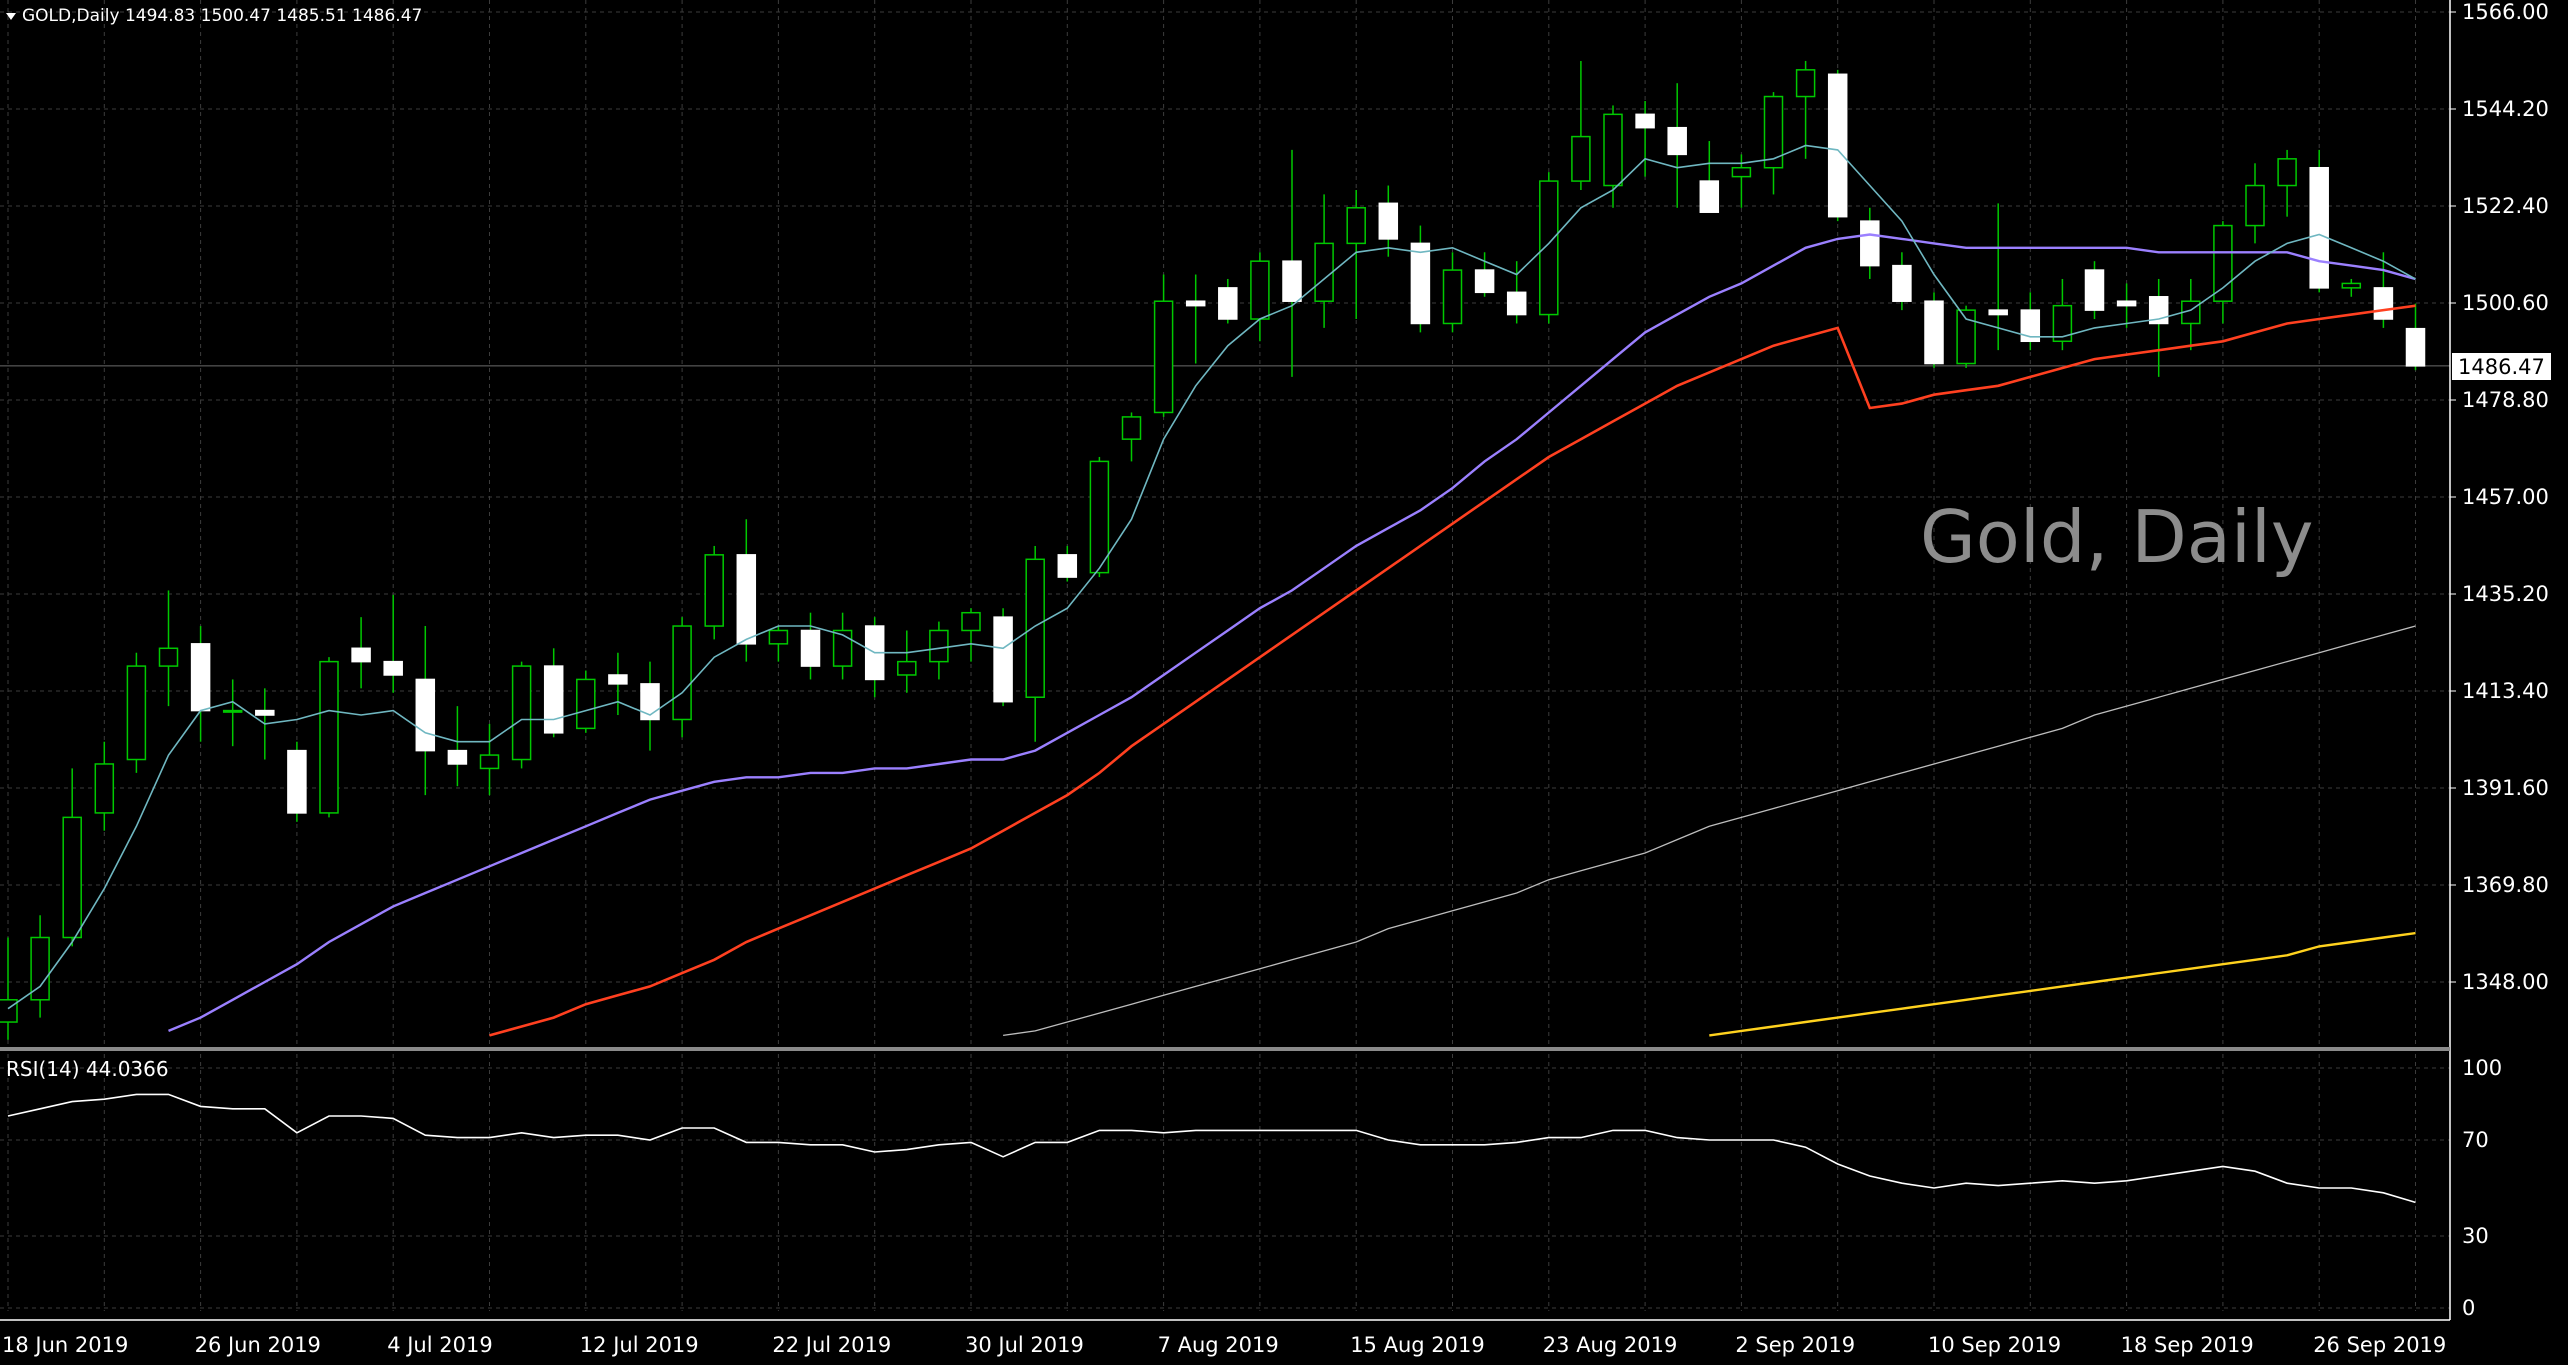 The width and height of the screenshot is (2568, 1365). I want to click on current-price-tag, so click(2501, 366).